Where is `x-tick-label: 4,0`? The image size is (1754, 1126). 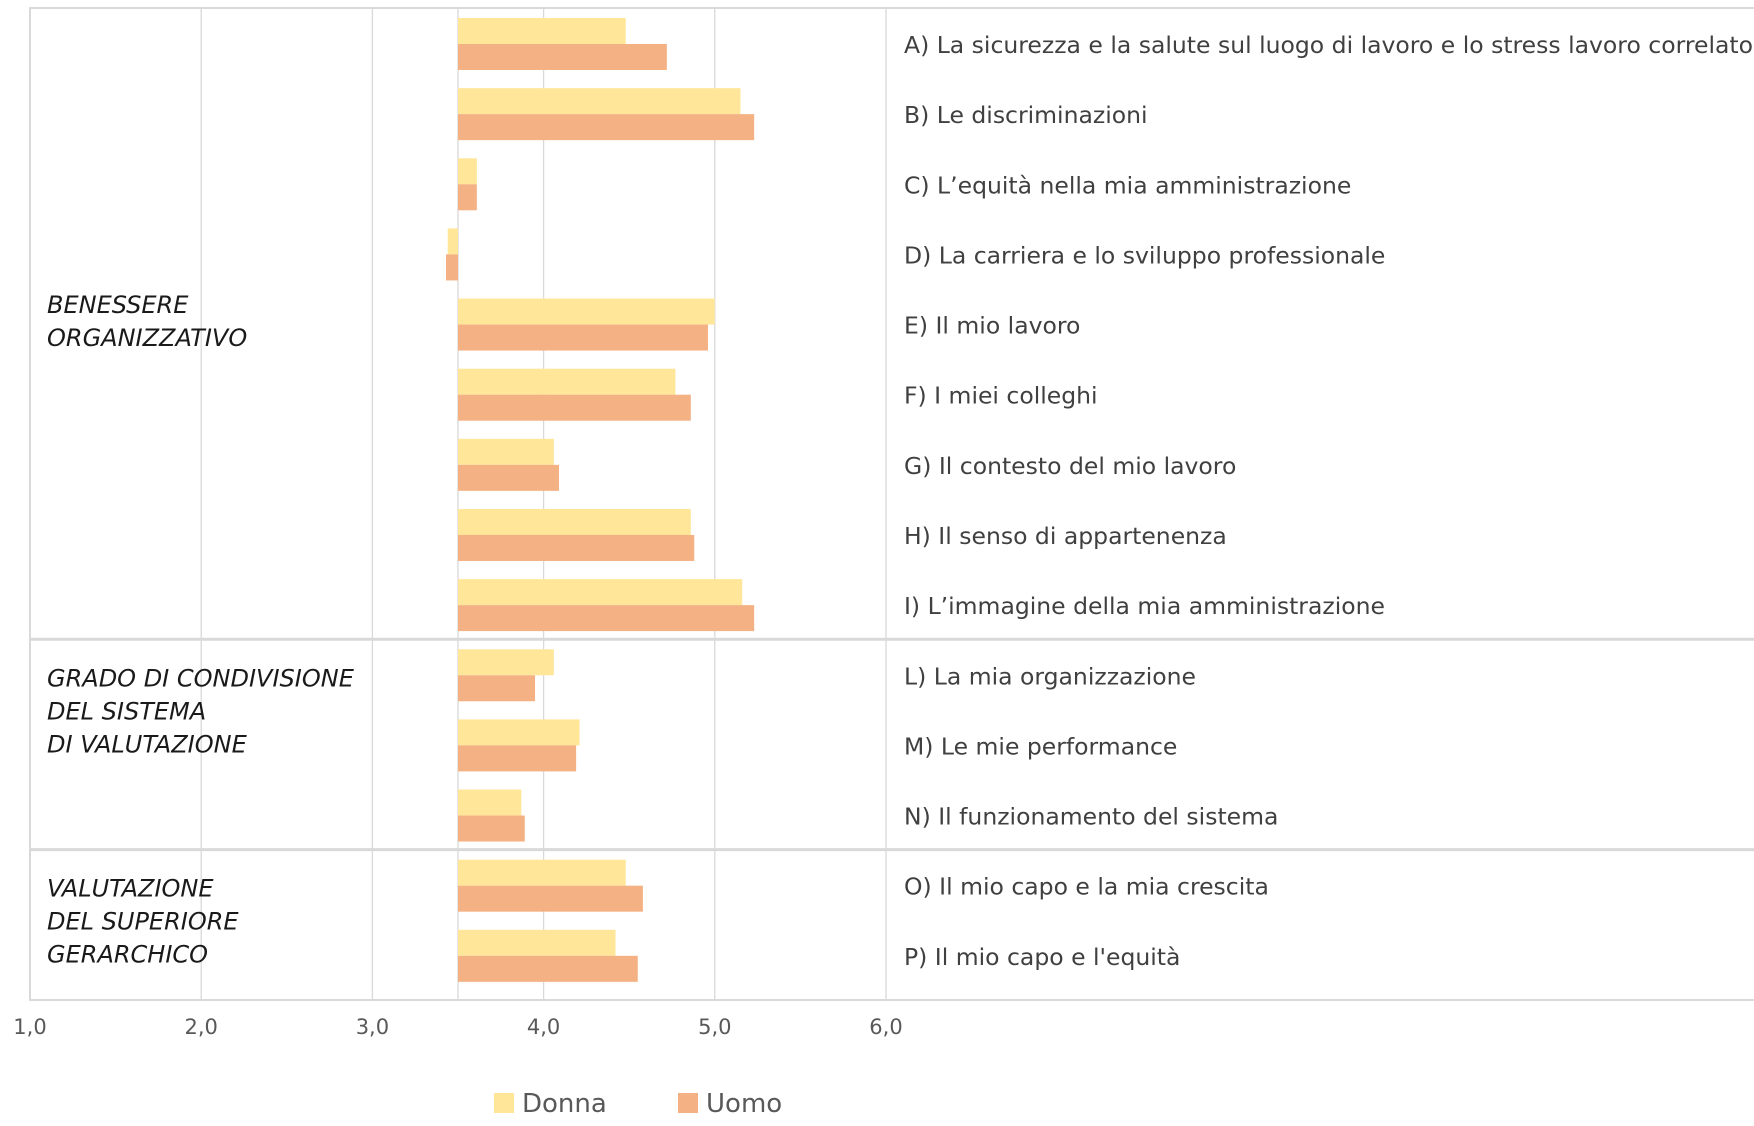
x-tick-label: 4,0 is located at coordinates (543, 1027).